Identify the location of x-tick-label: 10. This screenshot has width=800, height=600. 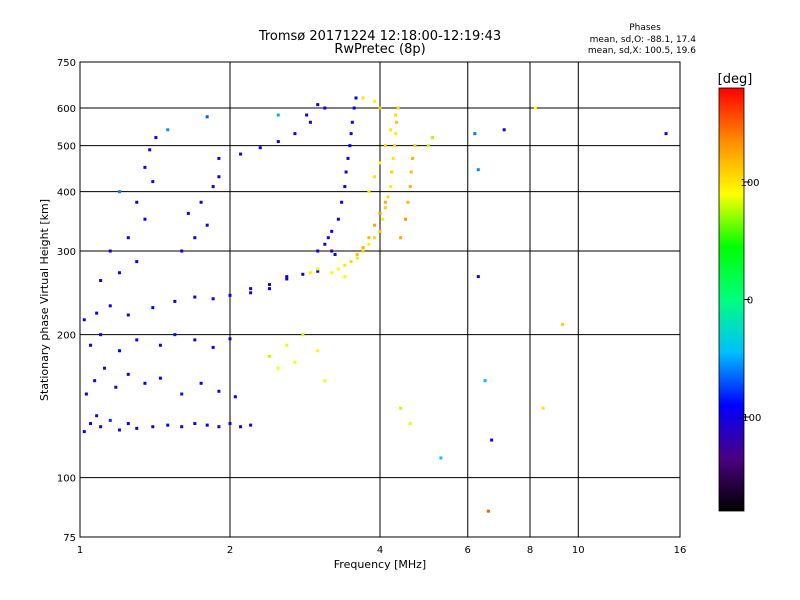
(578, 550).